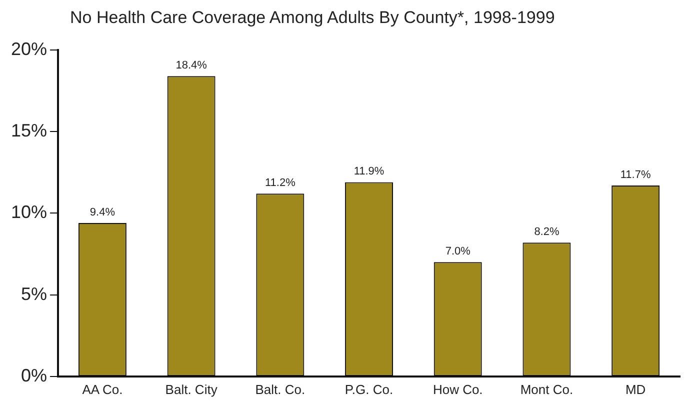 Image resolution: width=692 pixels, height=404 pixels. What do you see at coordinates (29, 130) in the screenshot?
I see `y-tick-label: 15%` at bounding box center [29, 130].